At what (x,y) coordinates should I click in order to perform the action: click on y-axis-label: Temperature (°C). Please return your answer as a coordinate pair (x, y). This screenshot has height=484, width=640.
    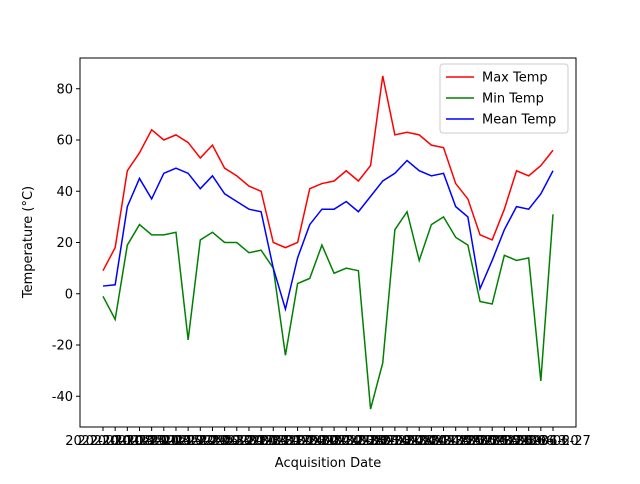
    Looking at the image, I should click on (28, 242).